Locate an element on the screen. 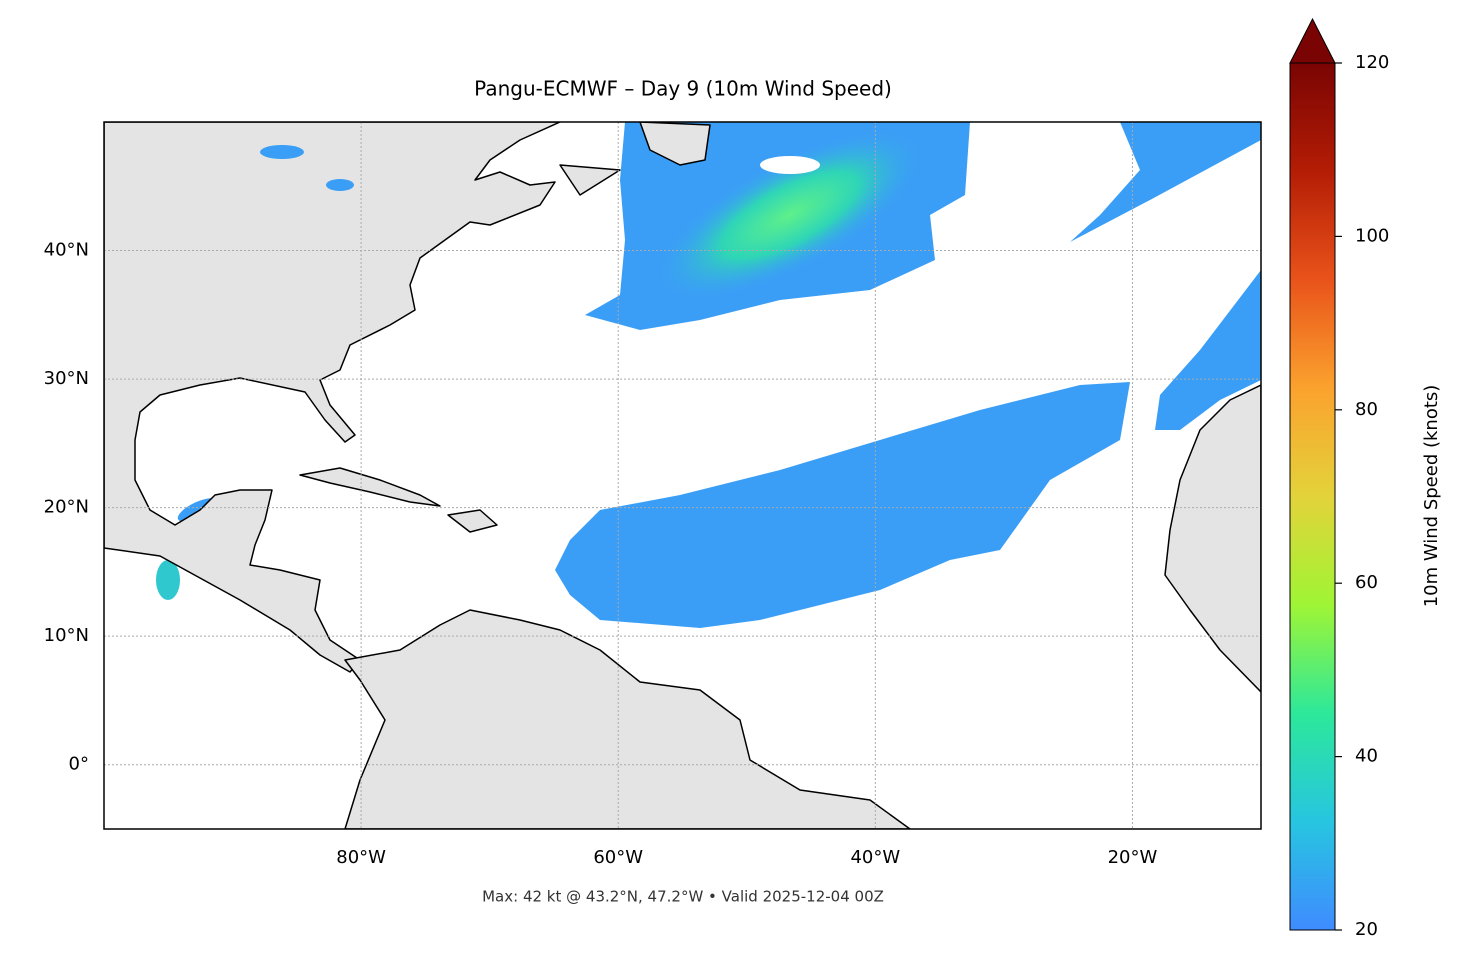  x-tick-label: 20°W is located at coordinates (1133, 857).